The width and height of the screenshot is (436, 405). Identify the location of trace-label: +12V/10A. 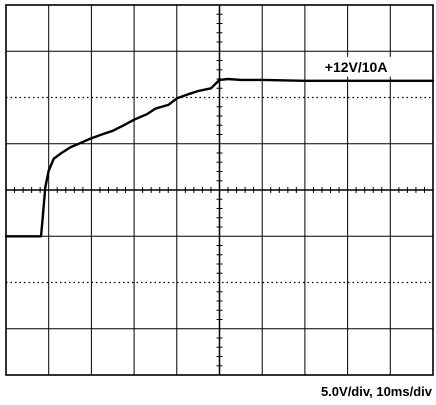
(356, 67).